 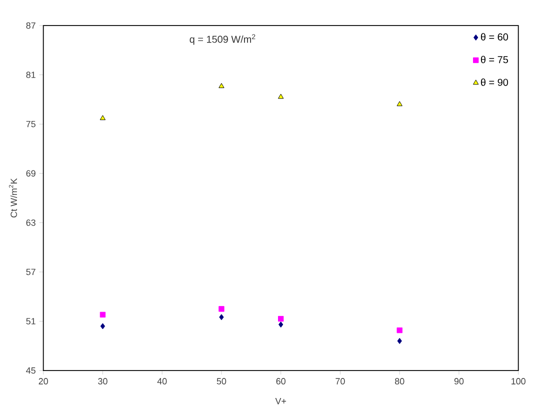 I want to click on legend-label: θ = 60, so click(x=494, y=36).